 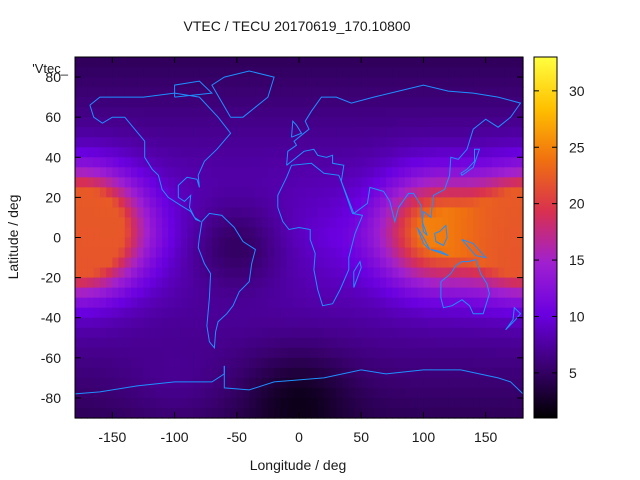 What do you see at coordinates (51, 278) in the screenshot?
I see `y-tick-label: -20` at bounding box center [51, 278].